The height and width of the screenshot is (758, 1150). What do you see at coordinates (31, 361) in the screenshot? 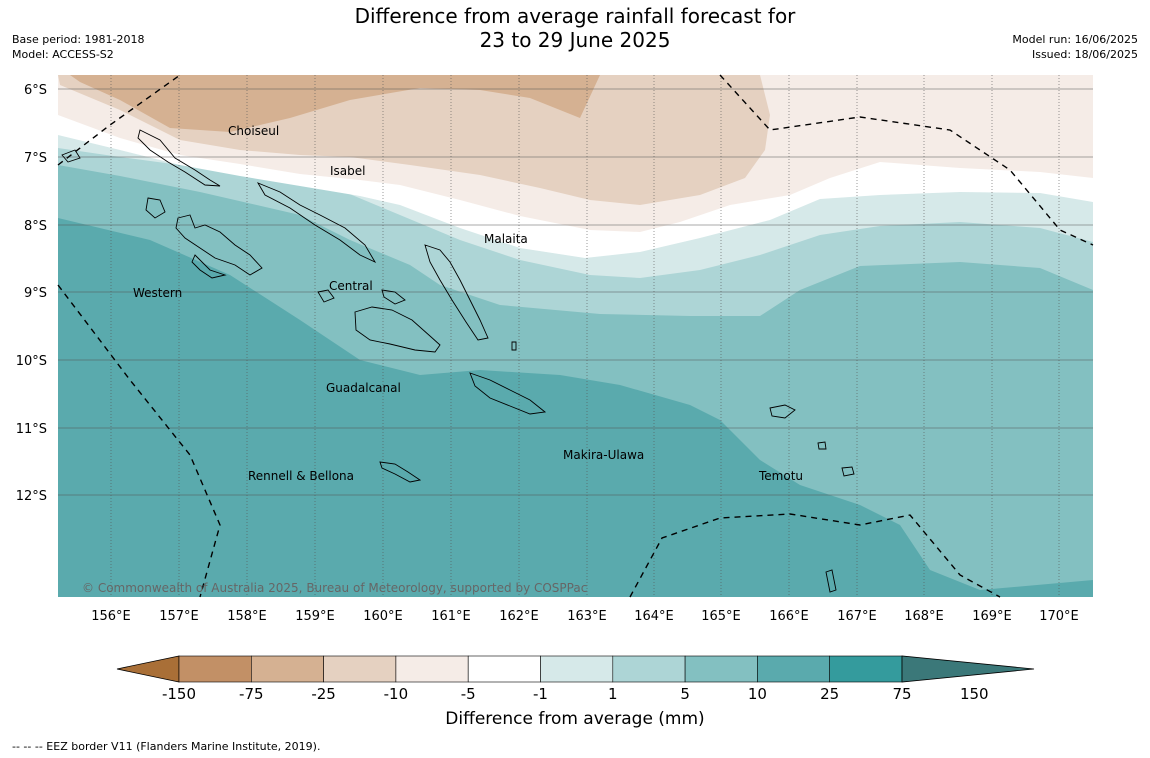
I see `lat-label: 10°S` at bounding box center [31, 361].